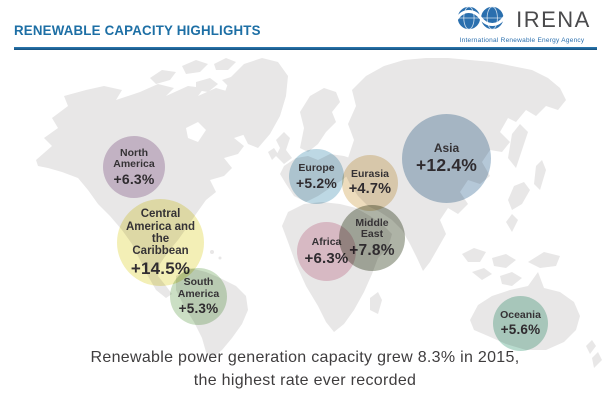  I want to click on region-bubble-south-america: South America +5.3%, so click(198, 296).